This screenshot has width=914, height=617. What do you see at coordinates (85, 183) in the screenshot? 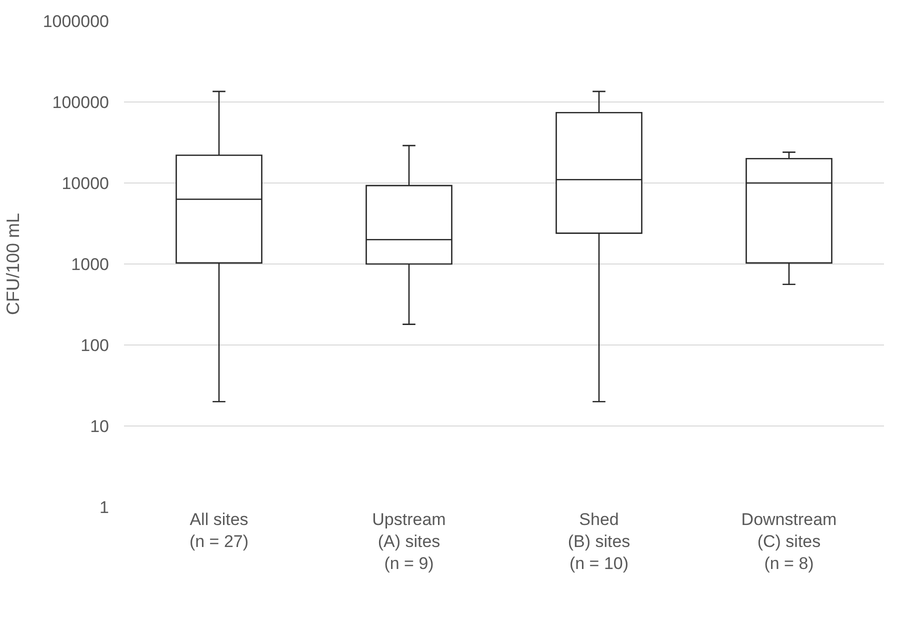
I see `y-tick-label: 10000` at bounding box center [85, 183].